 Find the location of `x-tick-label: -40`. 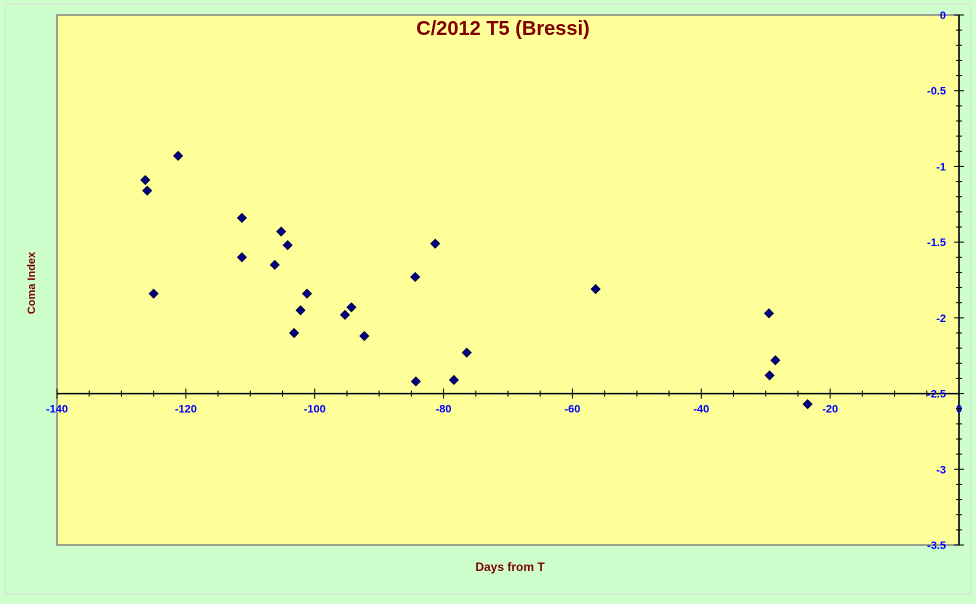

x-tick-label: -40 is located at coordinates (701, 410).